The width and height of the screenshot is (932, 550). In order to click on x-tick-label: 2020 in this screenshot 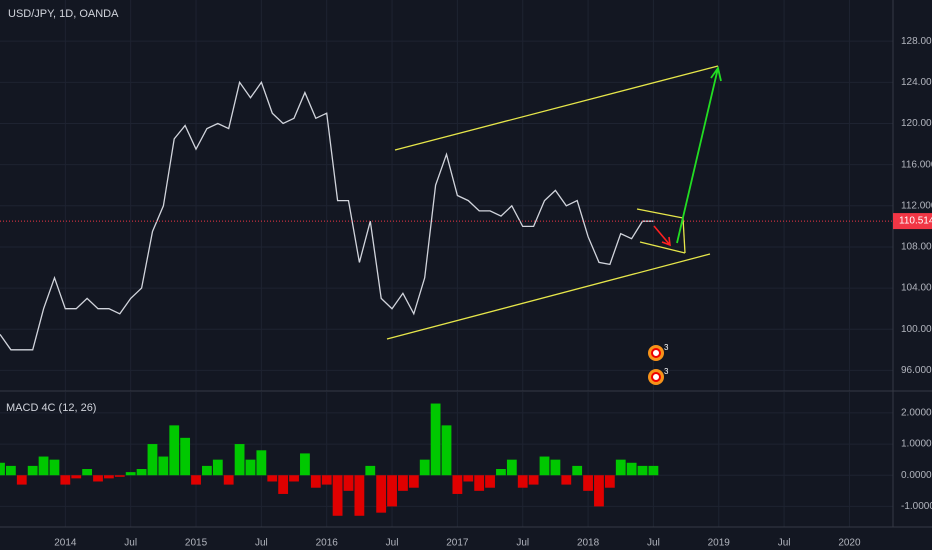, I will do `click(849, 543)`.